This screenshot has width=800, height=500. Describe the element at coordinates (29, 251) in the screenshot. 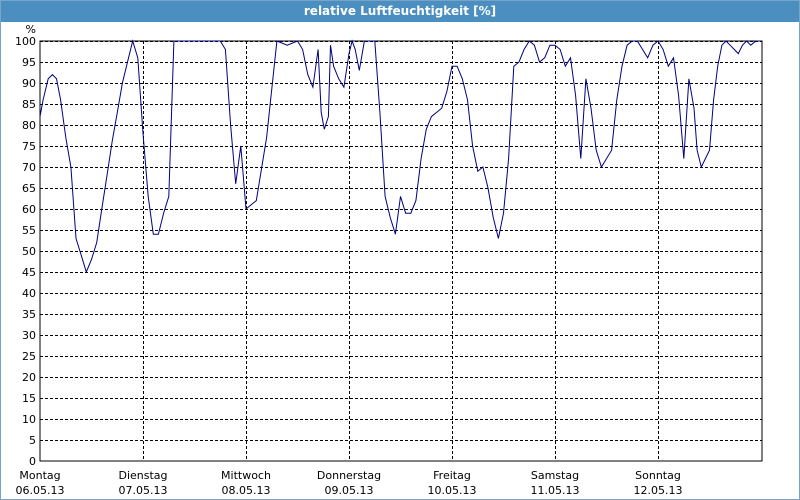

I see `y-tick-label: 50` at that location.